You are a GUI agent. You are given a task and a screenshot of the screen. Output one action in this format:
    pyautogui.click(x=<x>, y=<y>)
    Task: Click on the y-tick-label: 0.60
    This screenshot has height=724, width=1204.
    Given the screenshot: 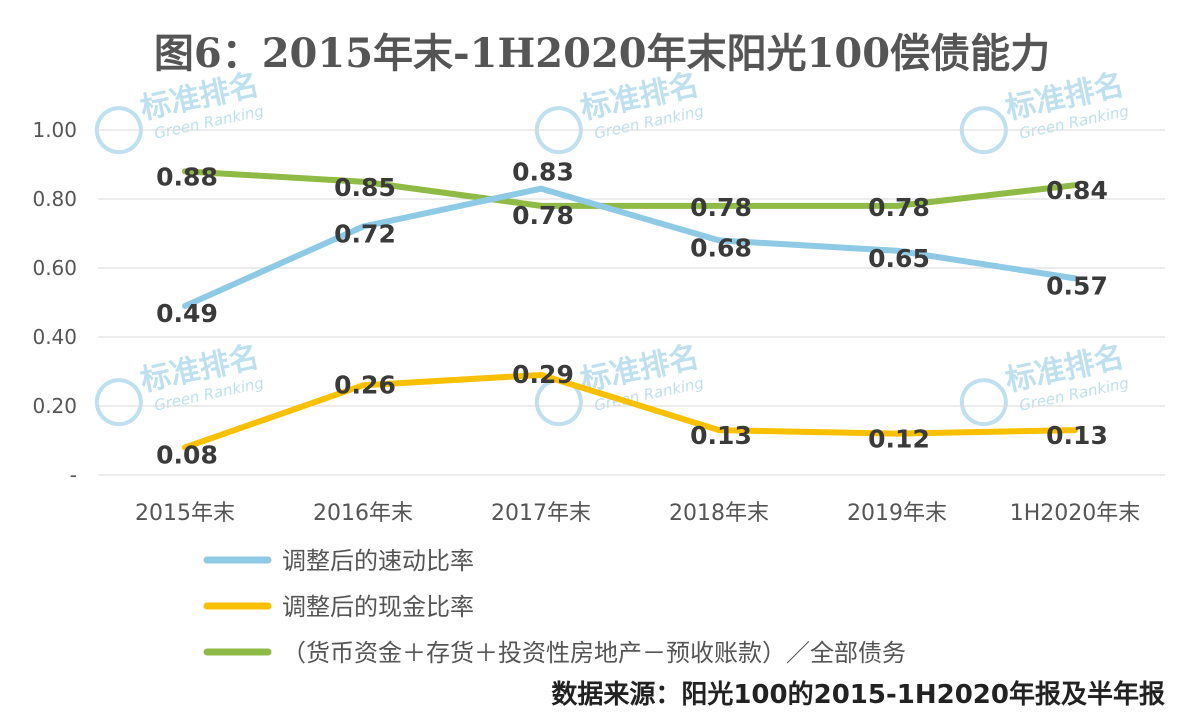 What is the action you would take?
    pyautogui.click(x=54, y=268)
    